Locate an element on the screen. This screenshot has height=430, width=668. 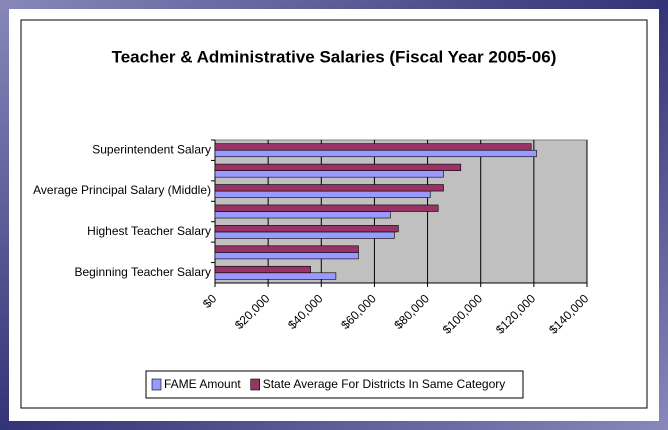
legend-label: FAME Amount is located at coordinates (202, 384).